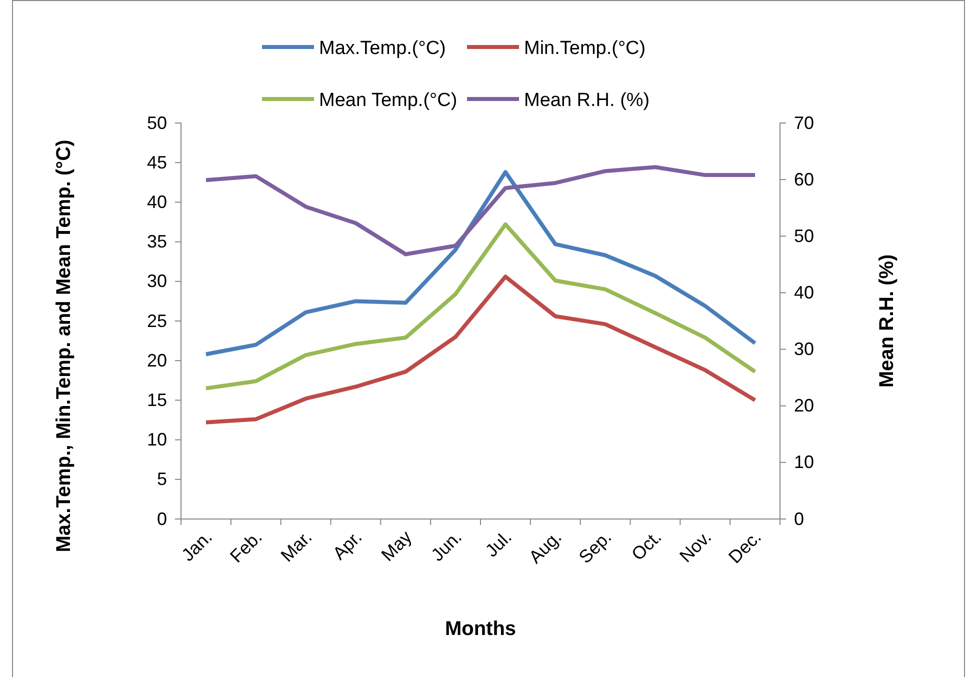  Describe the element at coordinates (585, 48) in the screenshot. I see `legend-label: Min.Temp.(°C)` at that location.